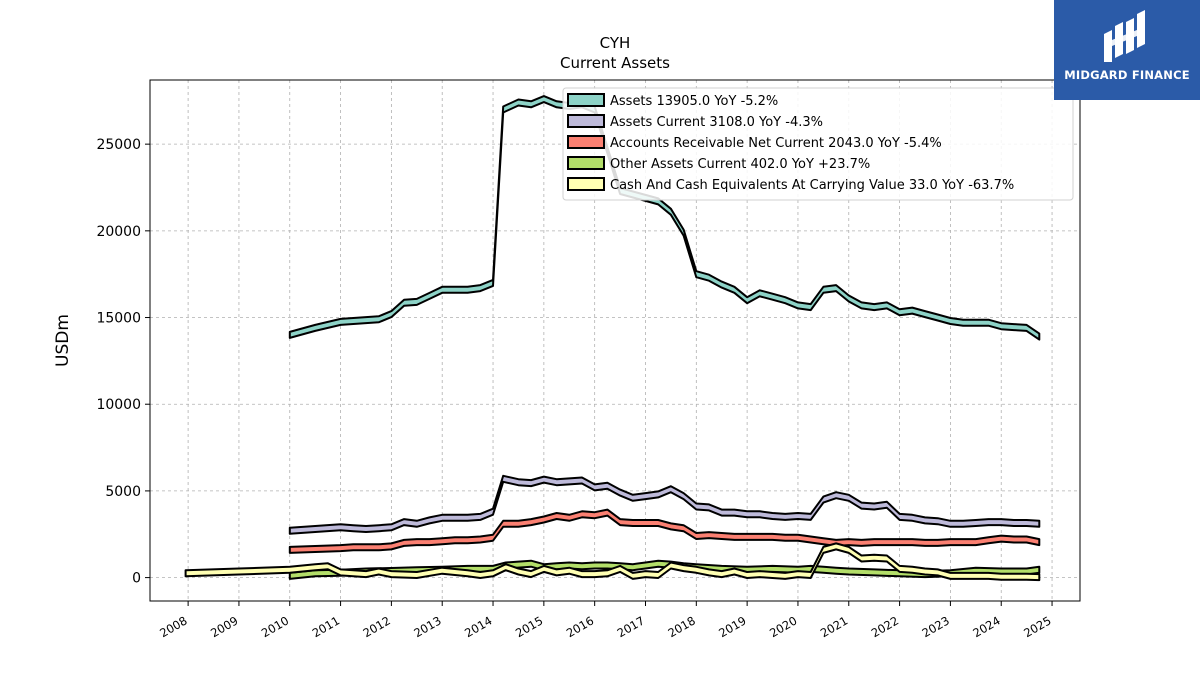  What do you see at coordinates (694, 101) in the screenshot?
I see `legend-label-0: Assets 13905.0 YoY -5.2%` at bounding box center [694, 101].